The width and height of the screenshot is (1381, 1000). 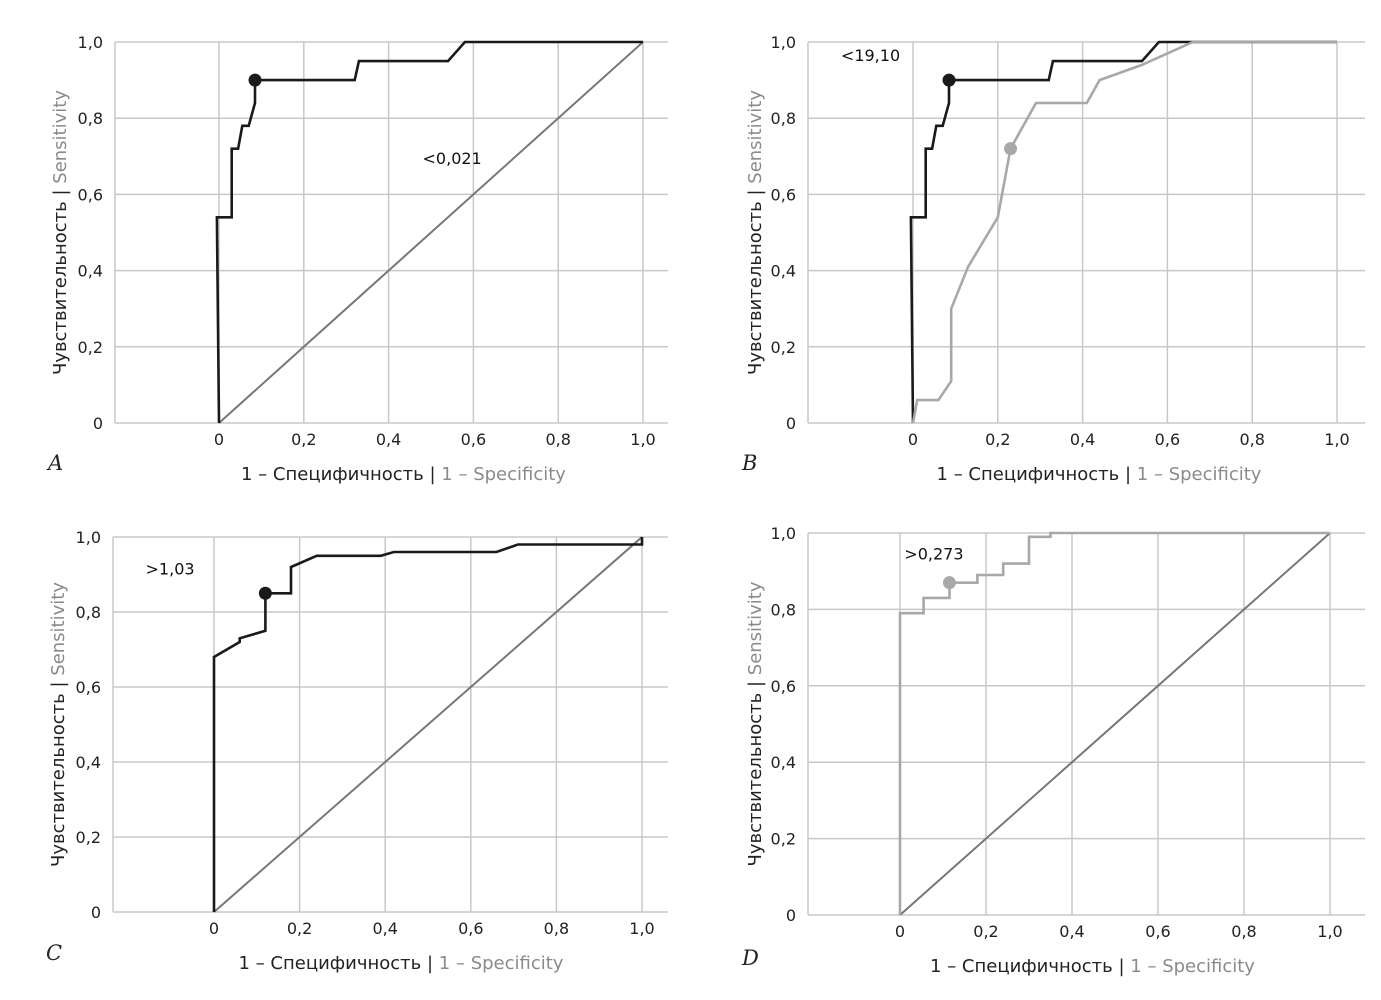 I want to click on panel-letter: B, so click(x=749, y=463).